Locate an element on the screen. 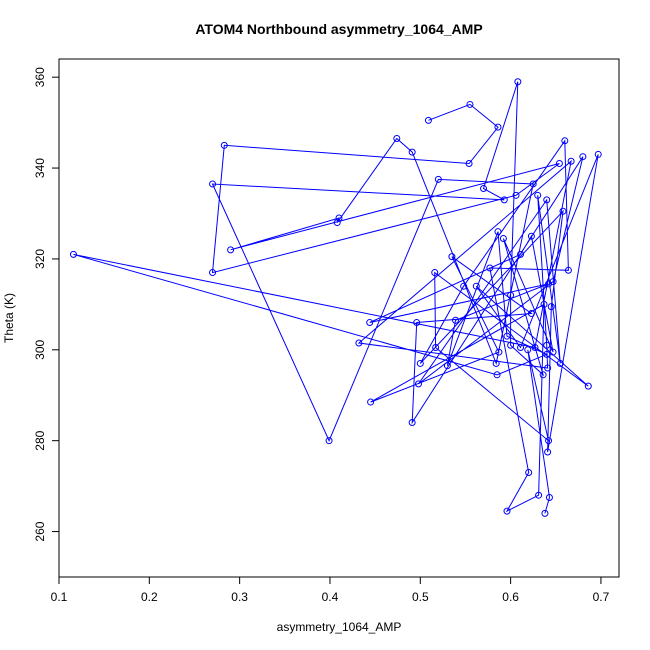 The width and height of the screenshot is (650, 650). chart-title: ATOM4 Northbound asymmetry_1064_AMP is located at coordinates (338, 29).